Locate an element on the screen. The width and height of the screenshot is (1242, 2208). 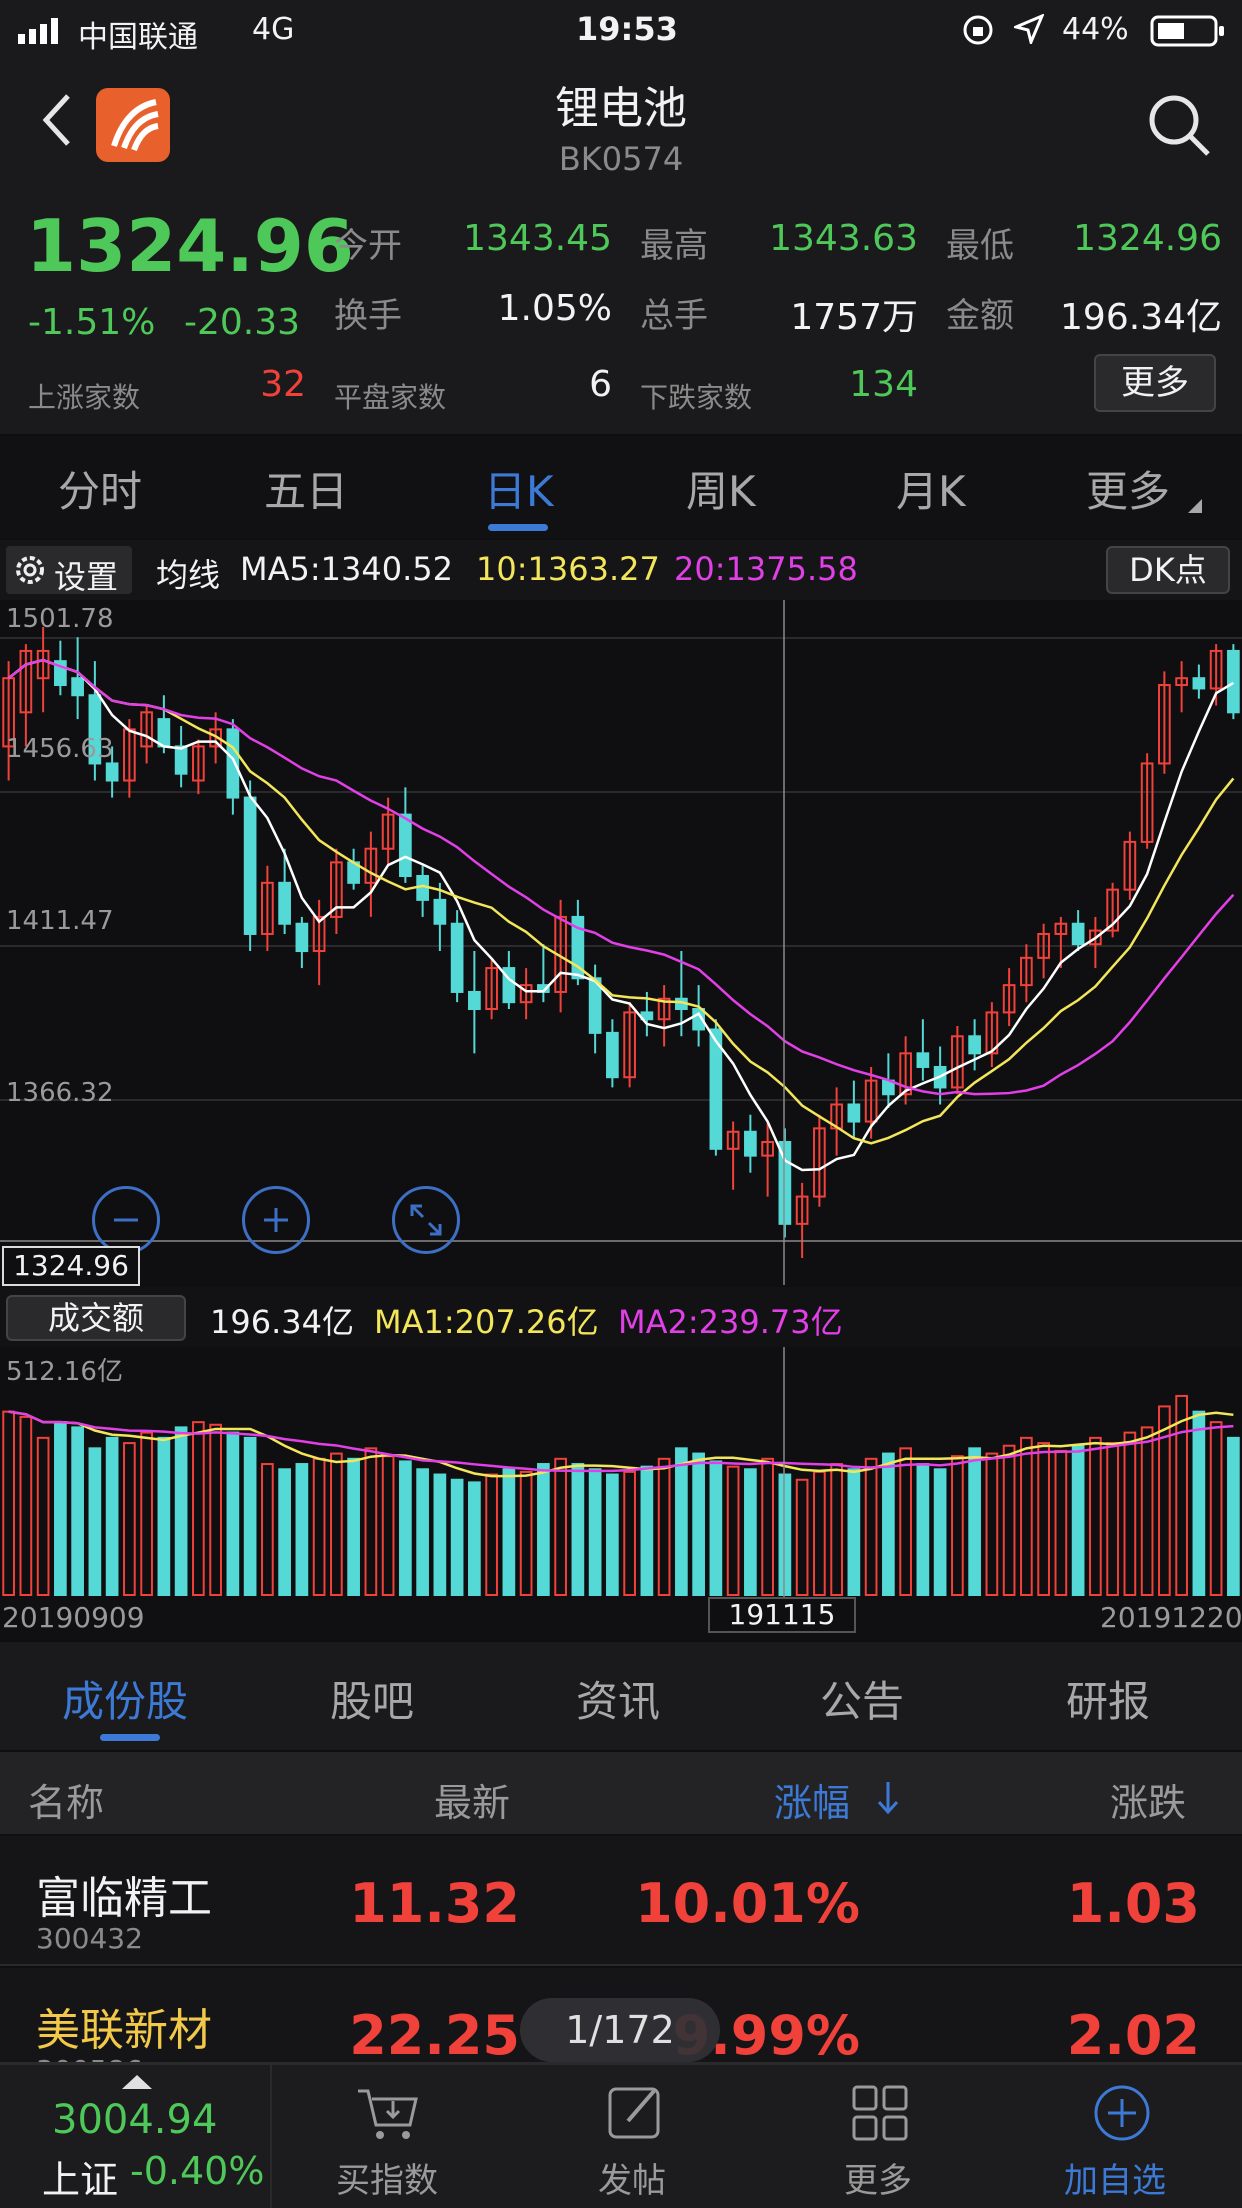
nav-divider is located at coordinates (271, 2136).